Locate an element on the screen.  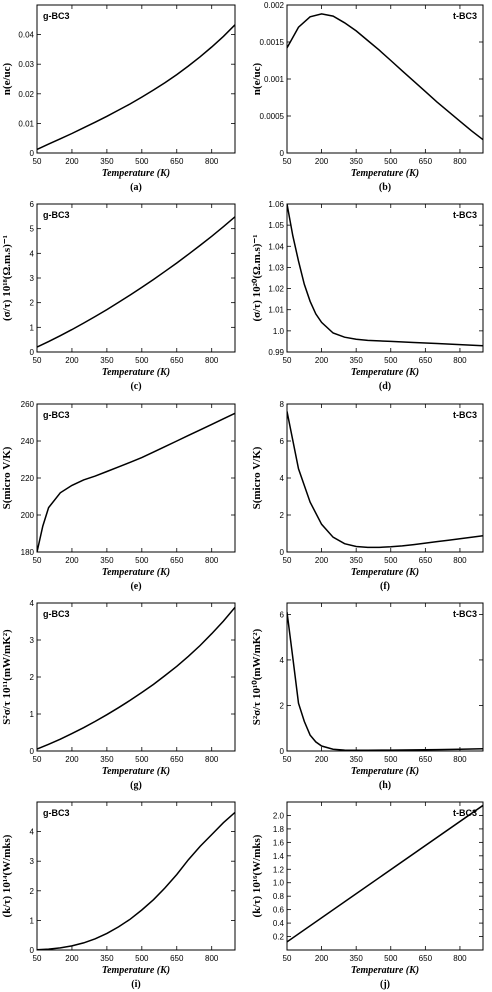
y-tick-label: 0.002 is located at coordinates (274, 5).